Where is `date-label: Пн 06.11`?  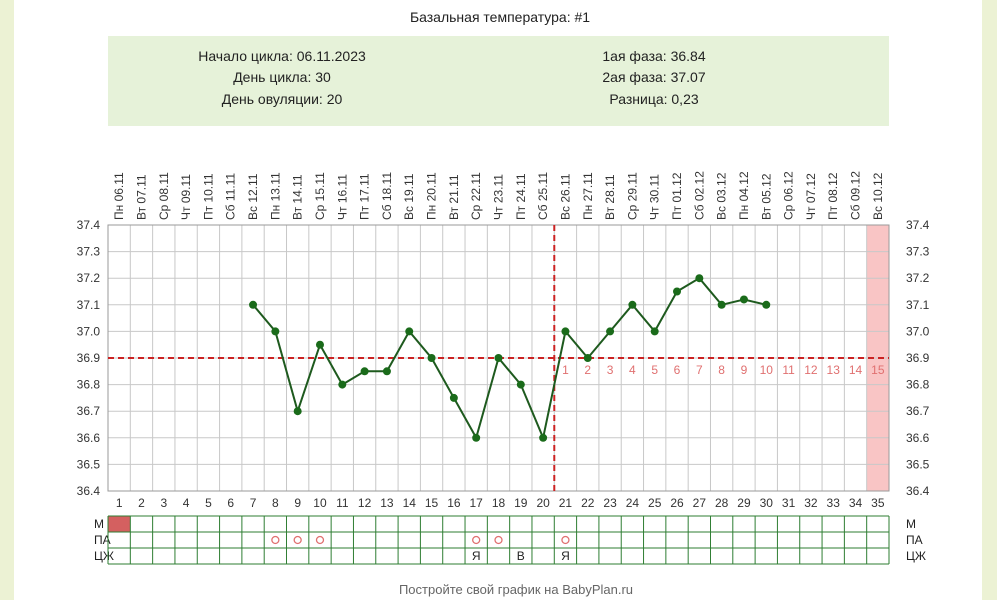 date-label: Пн 06.11 is located at coordinates (119, 196).